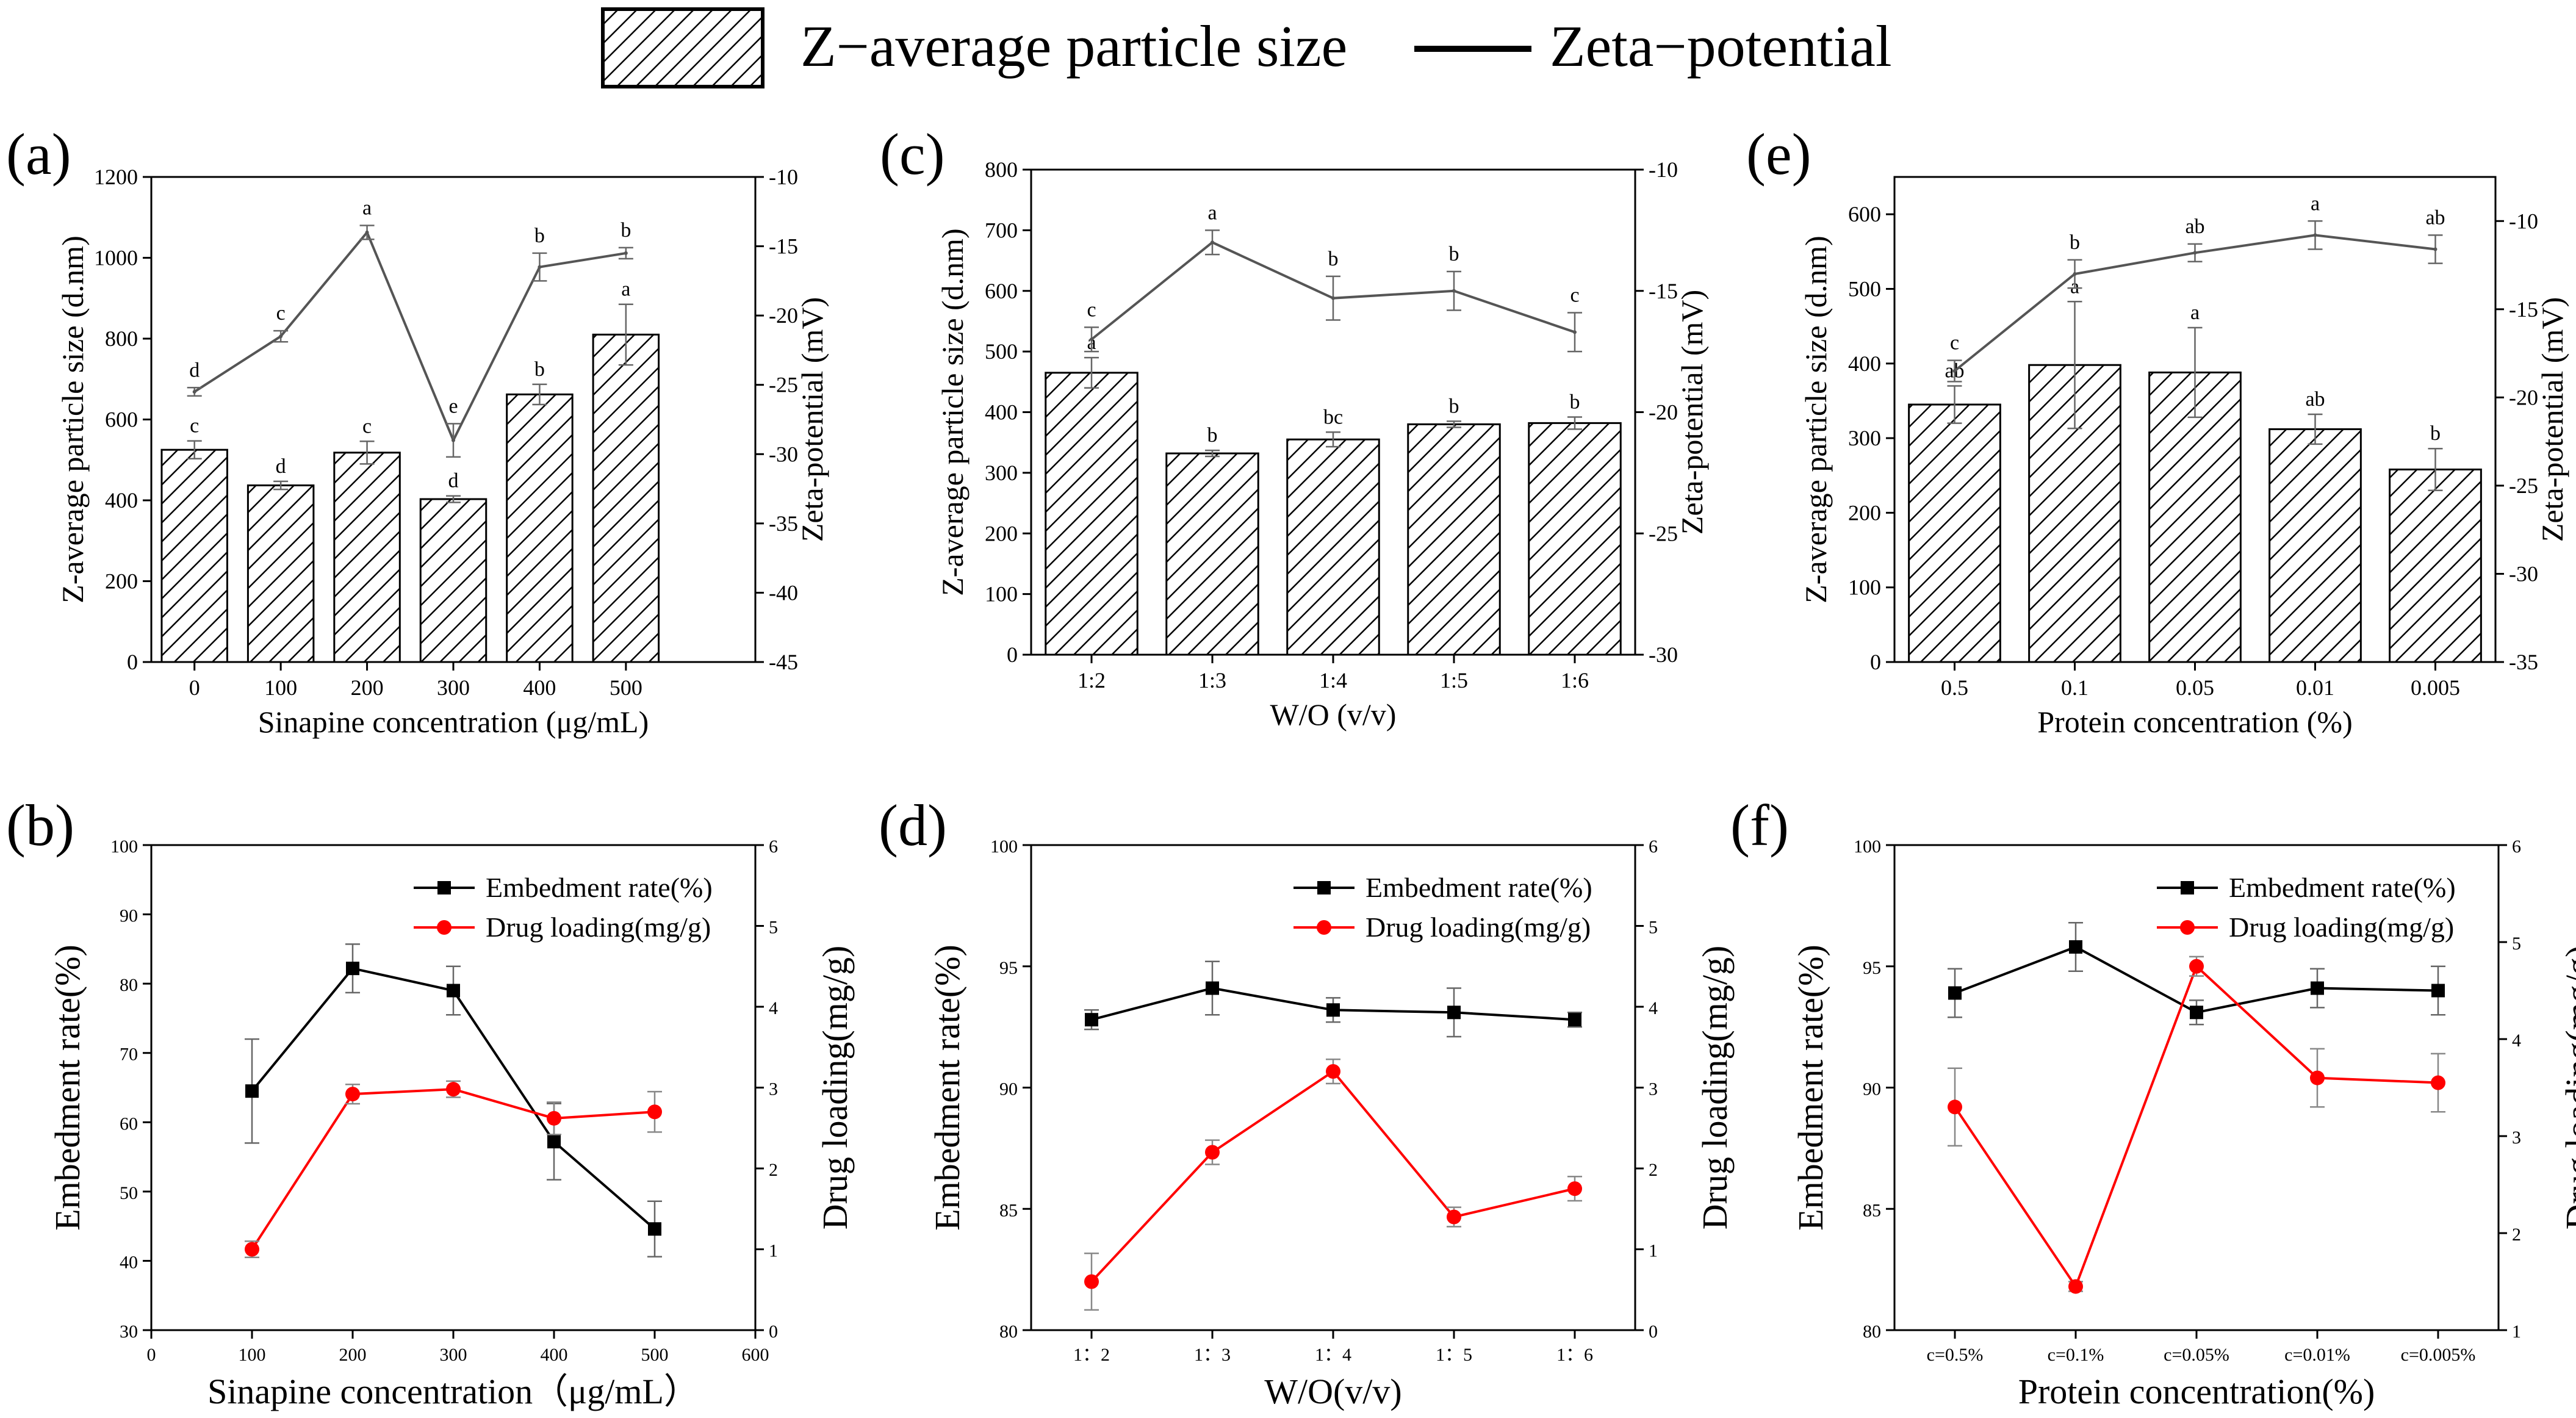 This screenshot has width=2576, height=1418. What do you see at coordinates (1333, 417) in the screenshot?
I see `bar-letter: bc` at bounding box center [1333, 417].